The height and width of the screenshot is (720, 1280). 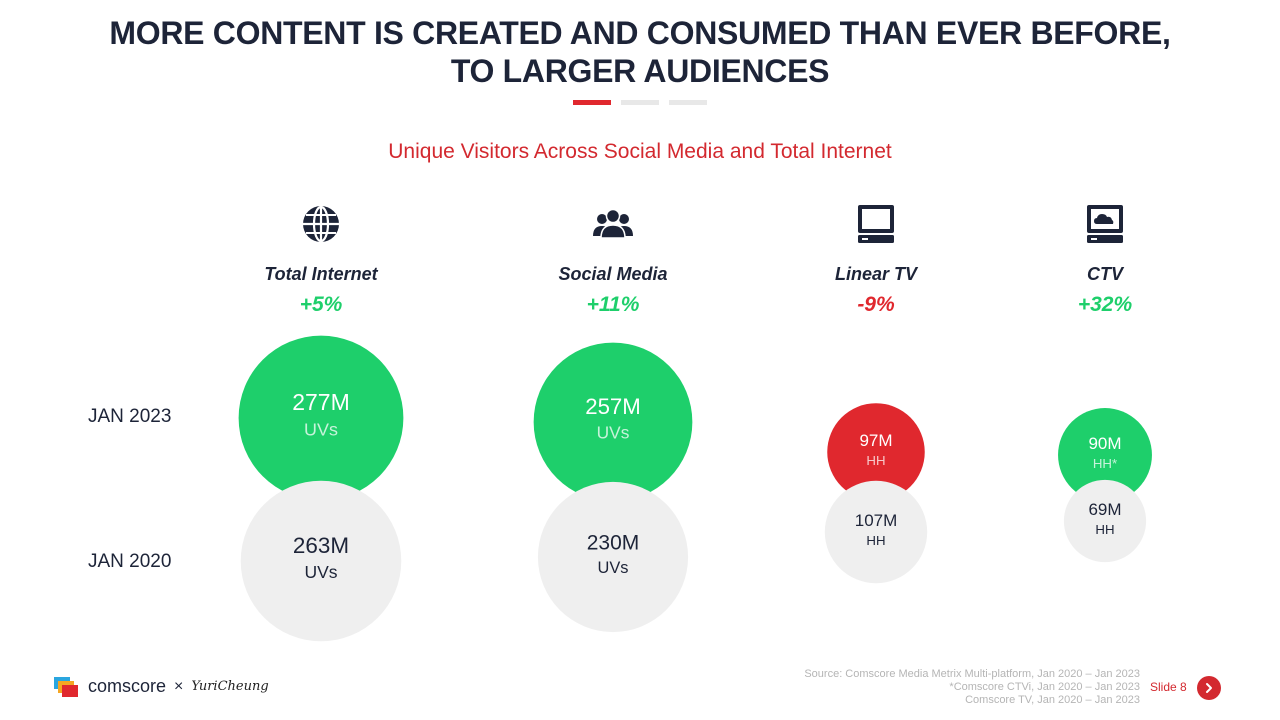 What do you see at coordinates (321, 274) in the screenshot?
I see `category-name: Total Internet` at bounding box center [321, 274].